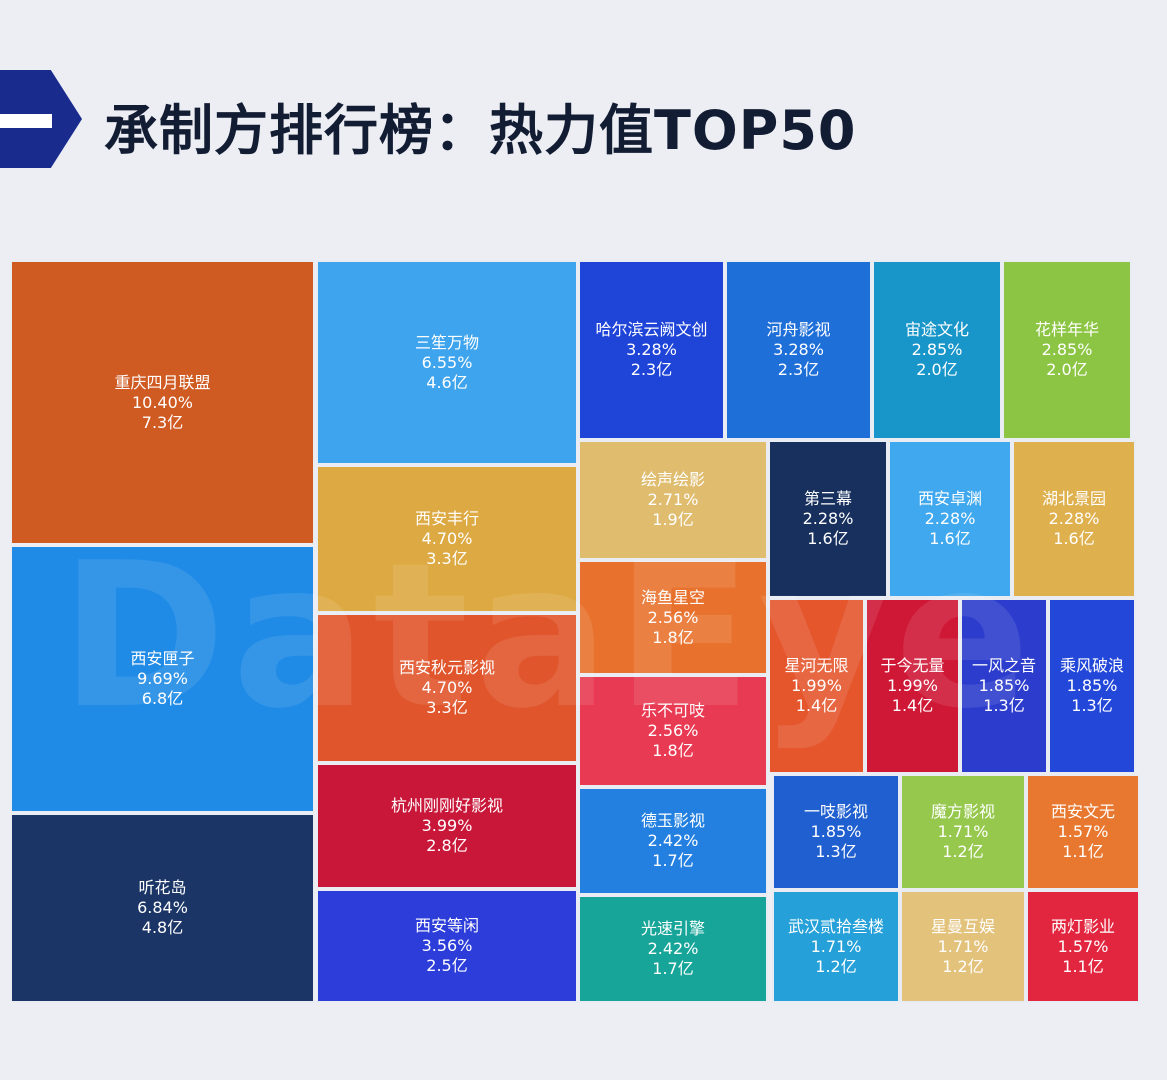  I want to click on treemap-cell: 西安卓渊 2.28% 1.6亿, so click(950, 519).